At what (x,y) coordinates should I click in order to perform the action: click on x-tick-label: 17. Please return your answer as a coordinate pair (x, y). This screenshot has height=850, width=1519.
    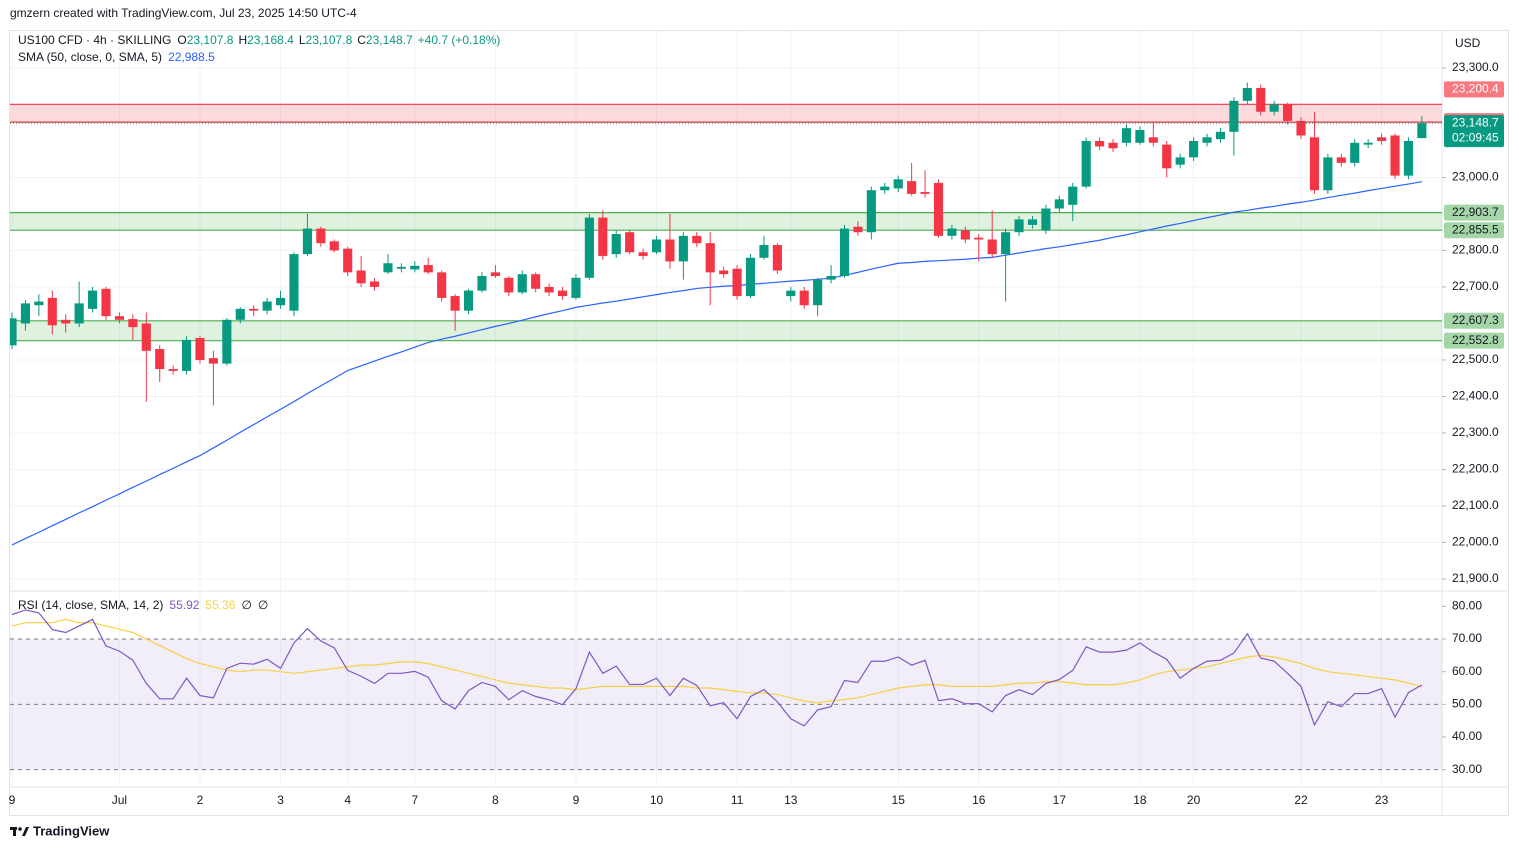
    Looking at the image, I should click on (1060, 800).